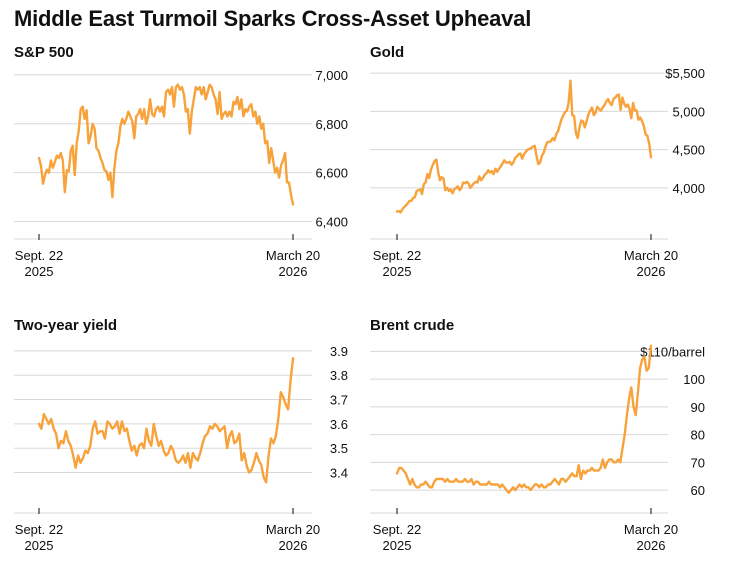 This screenshot has height=575, width=730. I want to click on panel-title: Gold, so click(387, 52).